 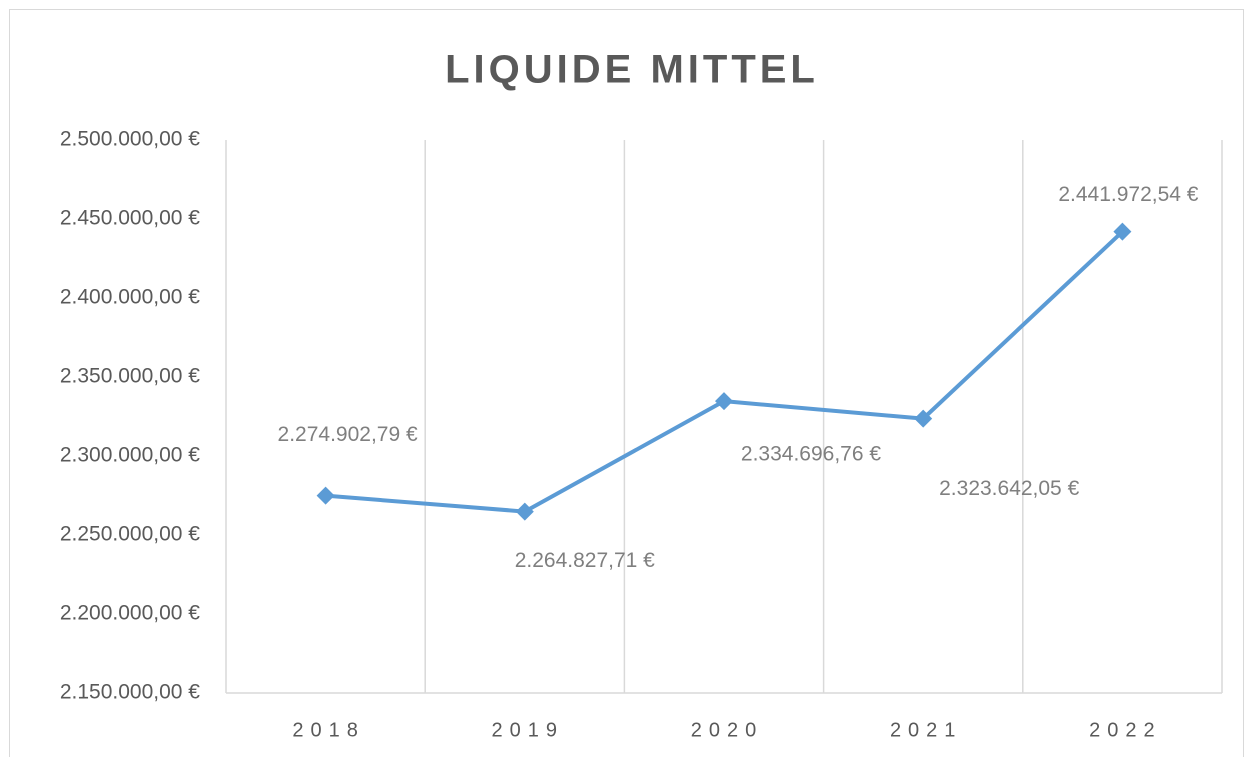 I want to click on y-tick-label: 2.300.000,00 €, so click(x=130, y=455).